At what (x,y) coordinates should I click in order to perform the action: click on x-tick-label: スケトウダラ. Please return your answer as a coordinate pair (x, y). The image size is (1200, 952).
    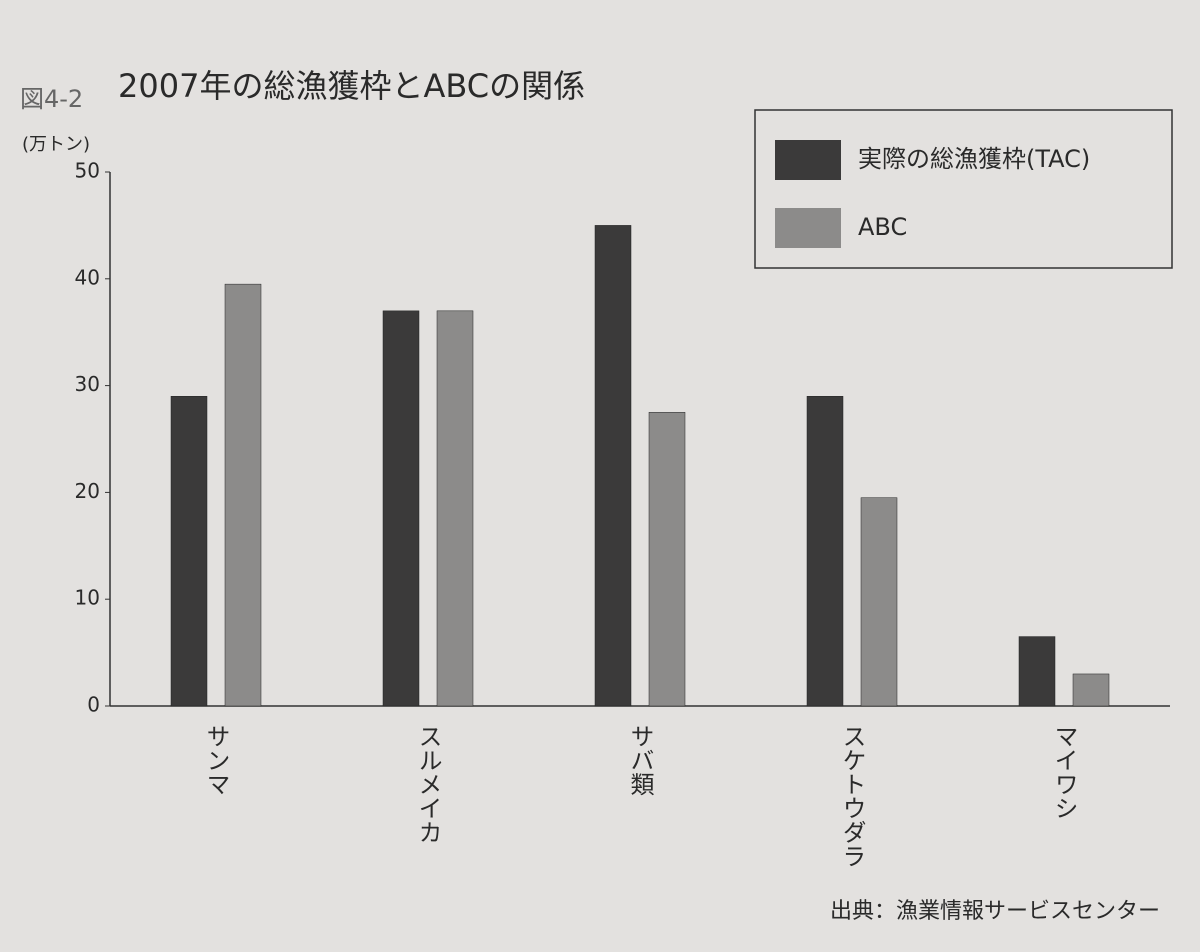
    Looking at the image, I should click on (852, 796).